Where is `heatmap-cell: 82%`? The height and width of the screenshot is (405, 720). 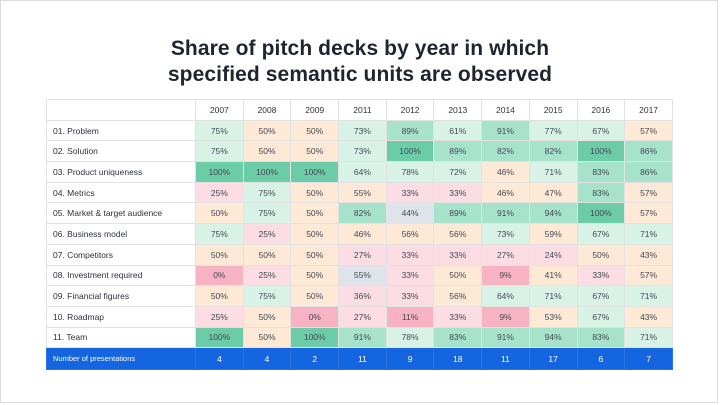
heatmap-cell: 82% is located at coordinates (553, 151).